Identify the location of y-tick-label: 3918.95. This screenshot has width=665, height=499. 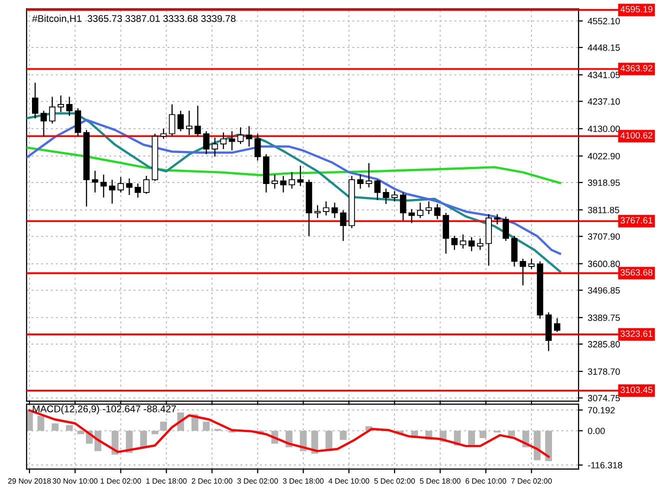
(604, 182).